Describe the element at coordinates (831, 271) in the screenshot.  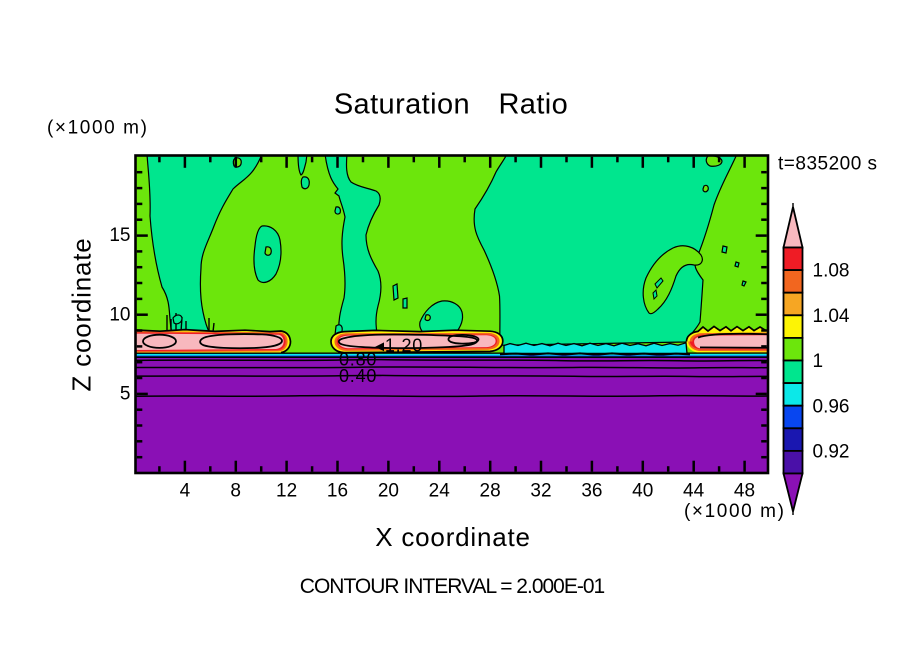
I see `svg-text: 1.08` at that location.